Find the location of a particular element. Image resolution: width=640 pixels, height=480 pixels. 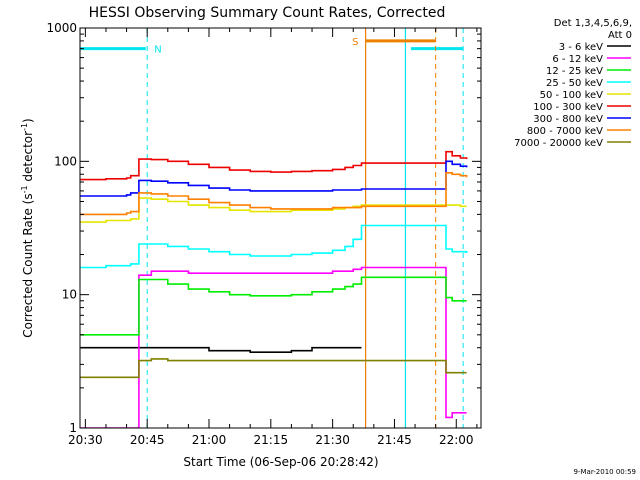

legend-label-0: 3 - 6 keV is located at coordinates (581, 47).